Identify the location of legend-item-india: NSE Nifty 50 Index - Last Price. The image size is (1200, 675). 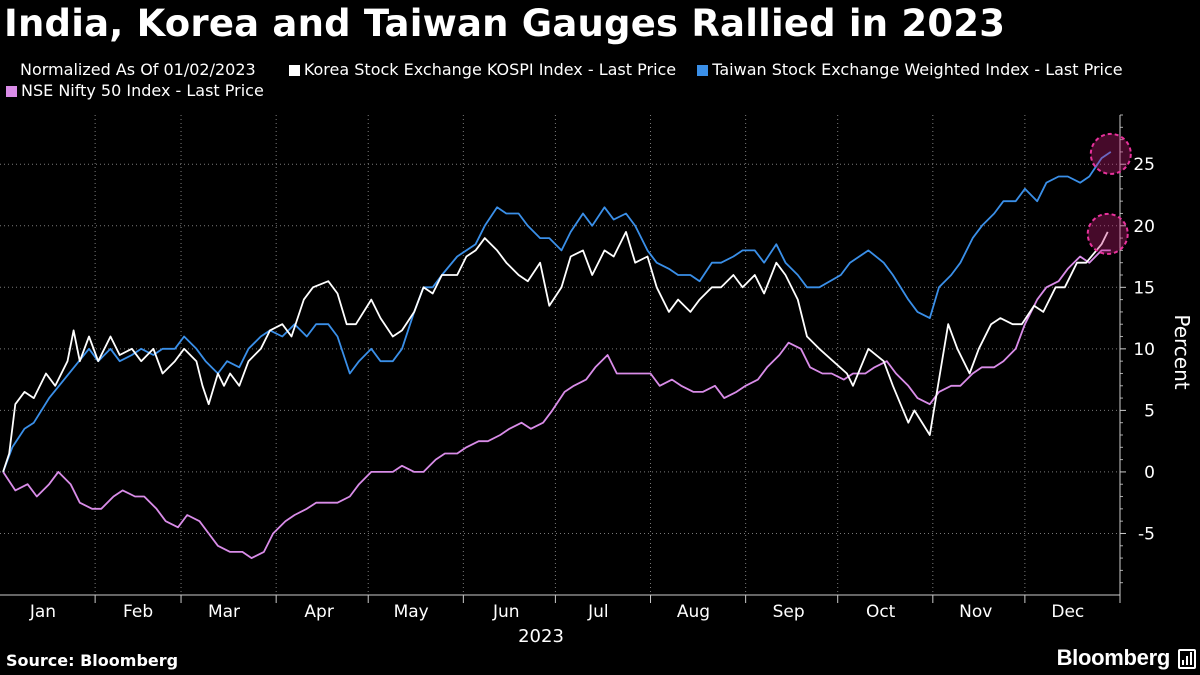
(135, 90).